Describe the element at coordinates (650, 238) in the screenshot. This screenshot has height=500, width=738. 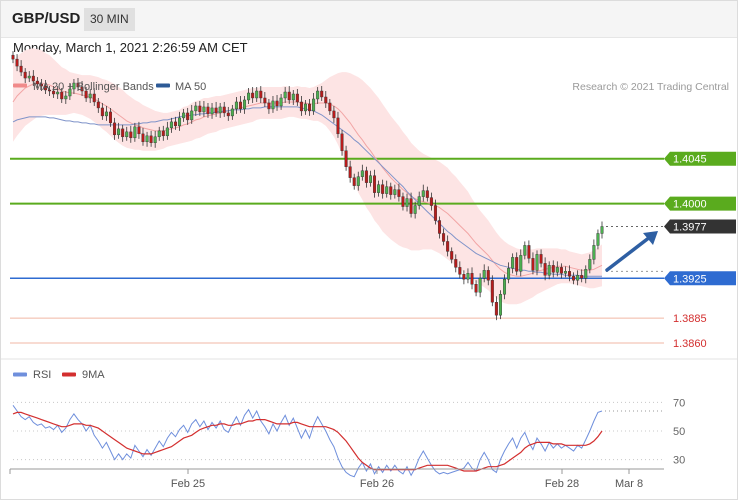
I see `forecast-arrow-head` at that location.